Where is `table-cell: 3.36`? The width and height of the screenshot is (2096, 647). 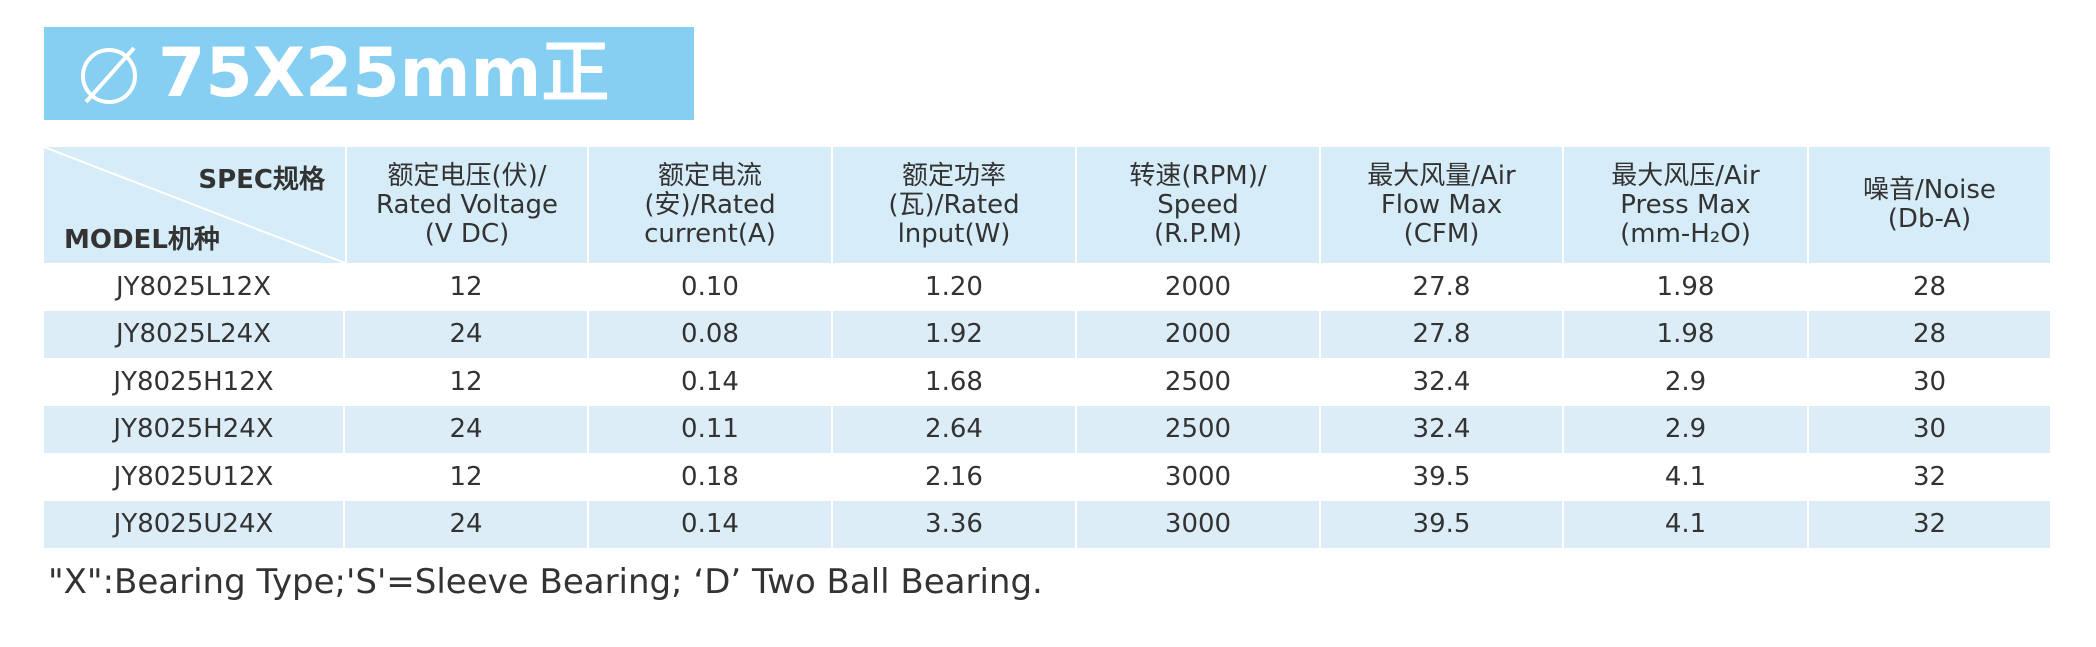
table-cell: 3.36 is located at coordinates (955, 524).